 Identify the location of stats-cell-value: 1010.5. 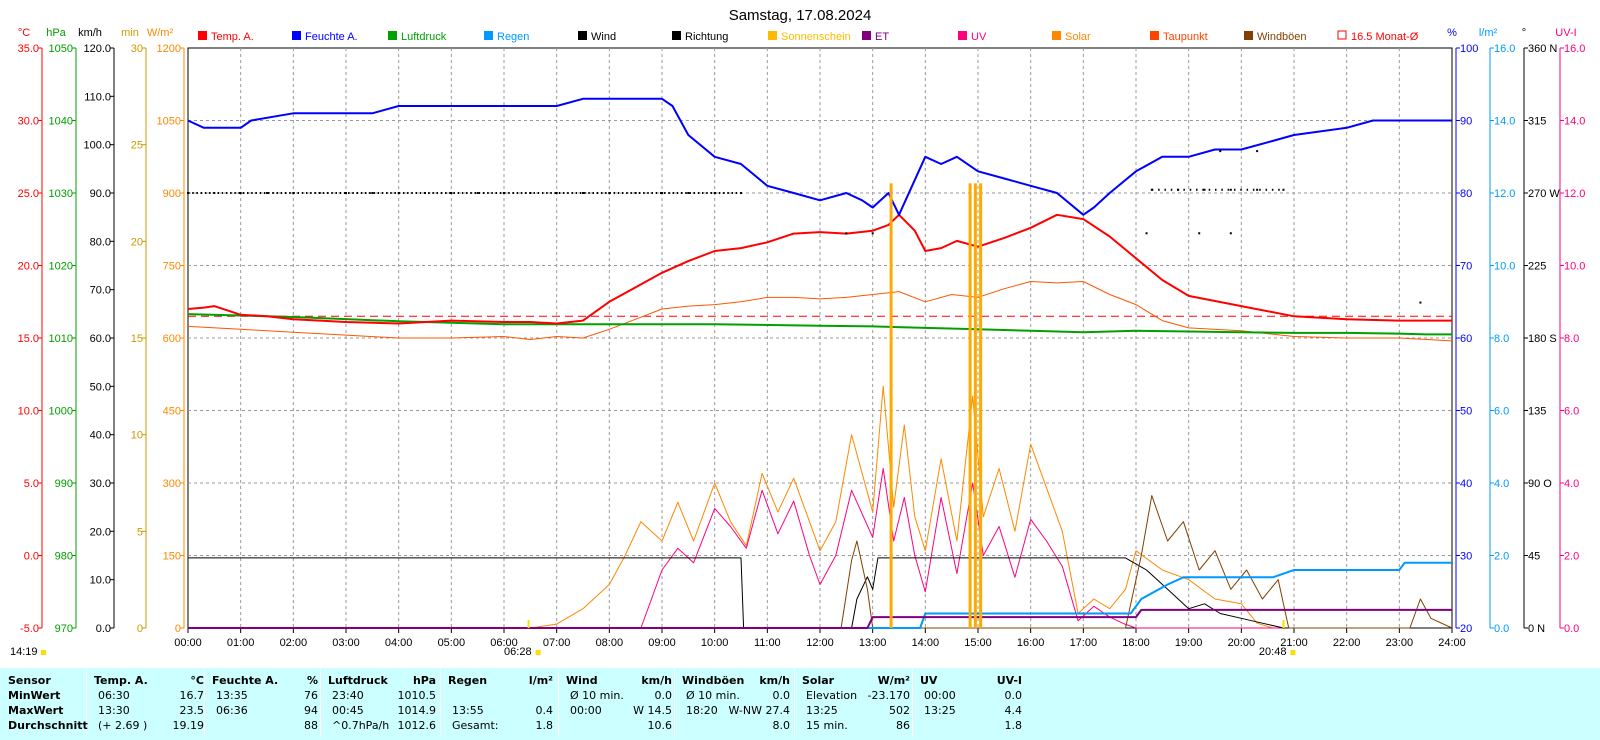
(417, 695).